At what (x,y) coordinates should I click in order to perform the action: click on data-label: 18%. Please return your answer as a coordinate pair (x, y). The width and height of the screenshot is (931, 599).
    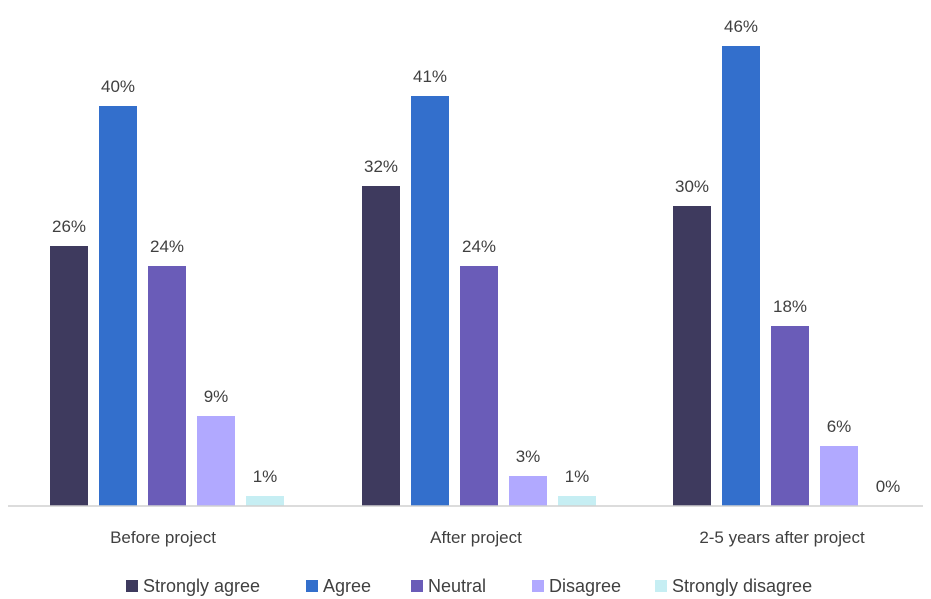
    Looking at the image, I should click on (790, 306).